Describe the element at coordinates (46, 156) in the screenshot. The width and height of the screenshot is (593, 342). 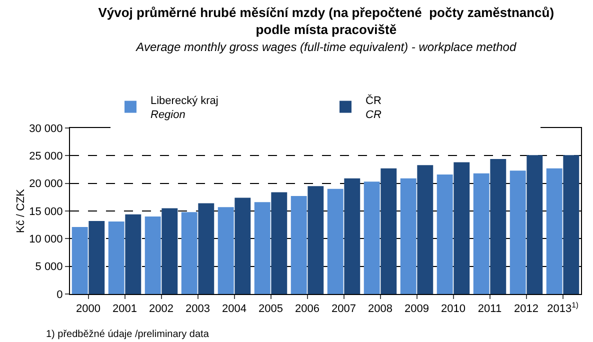
I see `y-tick-label: 25 000` at that location.